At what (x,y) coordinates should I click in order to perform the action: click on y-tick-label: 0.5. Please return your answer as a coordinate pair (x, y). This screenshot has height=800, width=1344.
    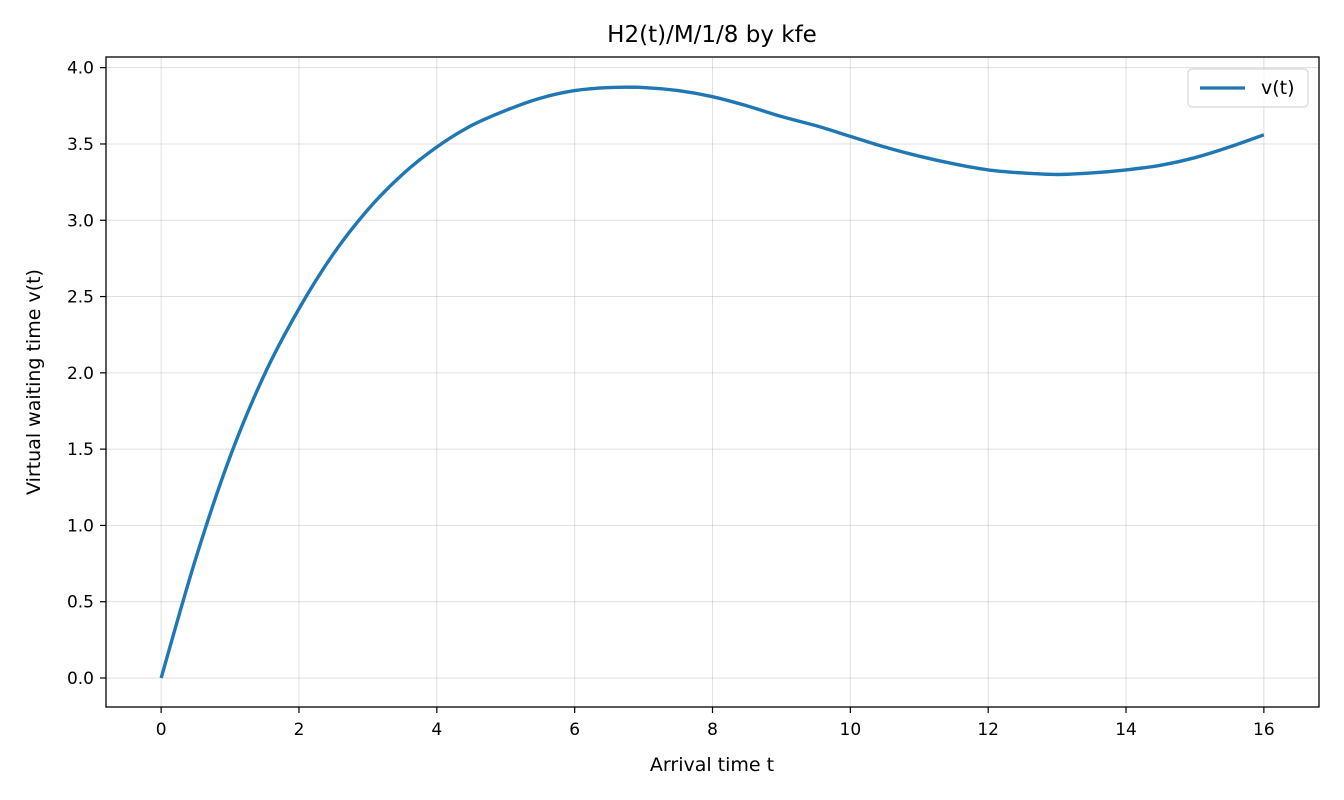
    Looking at the image, I should click on (80, 603).